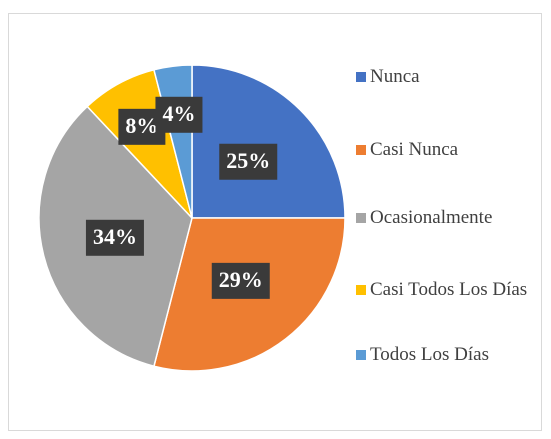 The height and width of the screenshot is (439, 551). Describe the element at coordinates (431, 217) in the screenshot. I see `legend-label: Ocasionalmente` at that location.